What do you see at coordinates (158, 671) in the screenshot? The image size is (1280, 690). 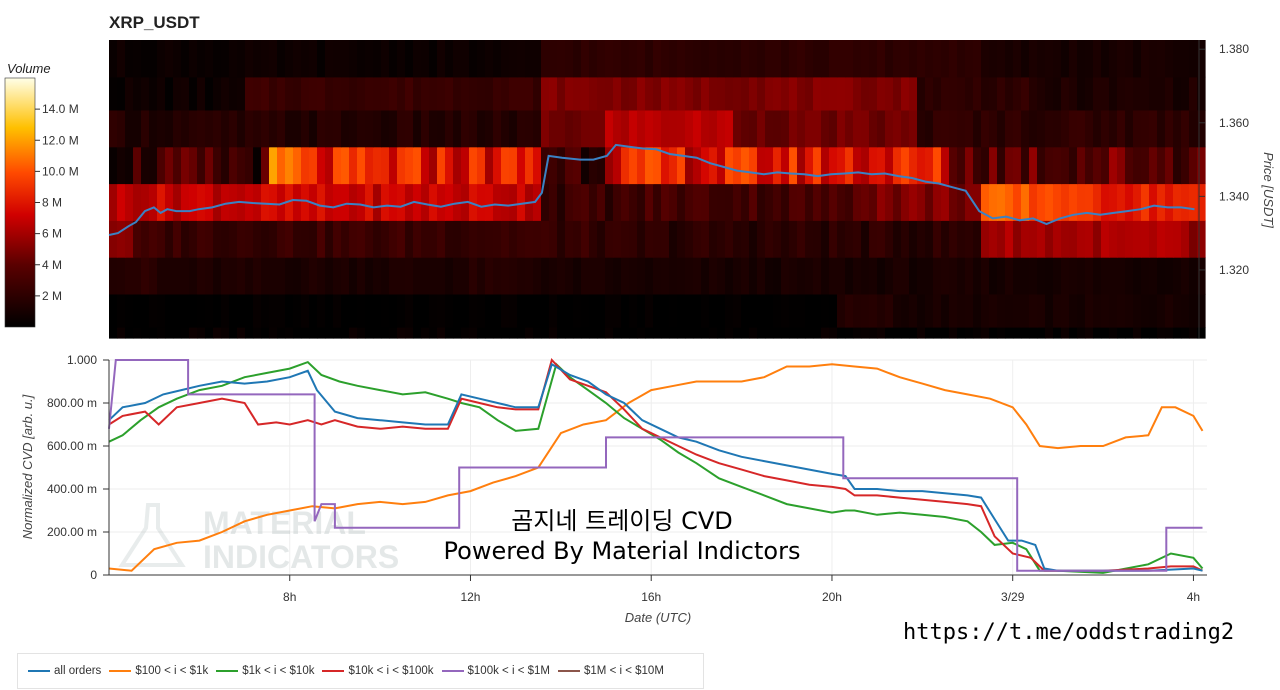 I see `legend-item: $100 < i < $1k` at bounding box center [158, 671].